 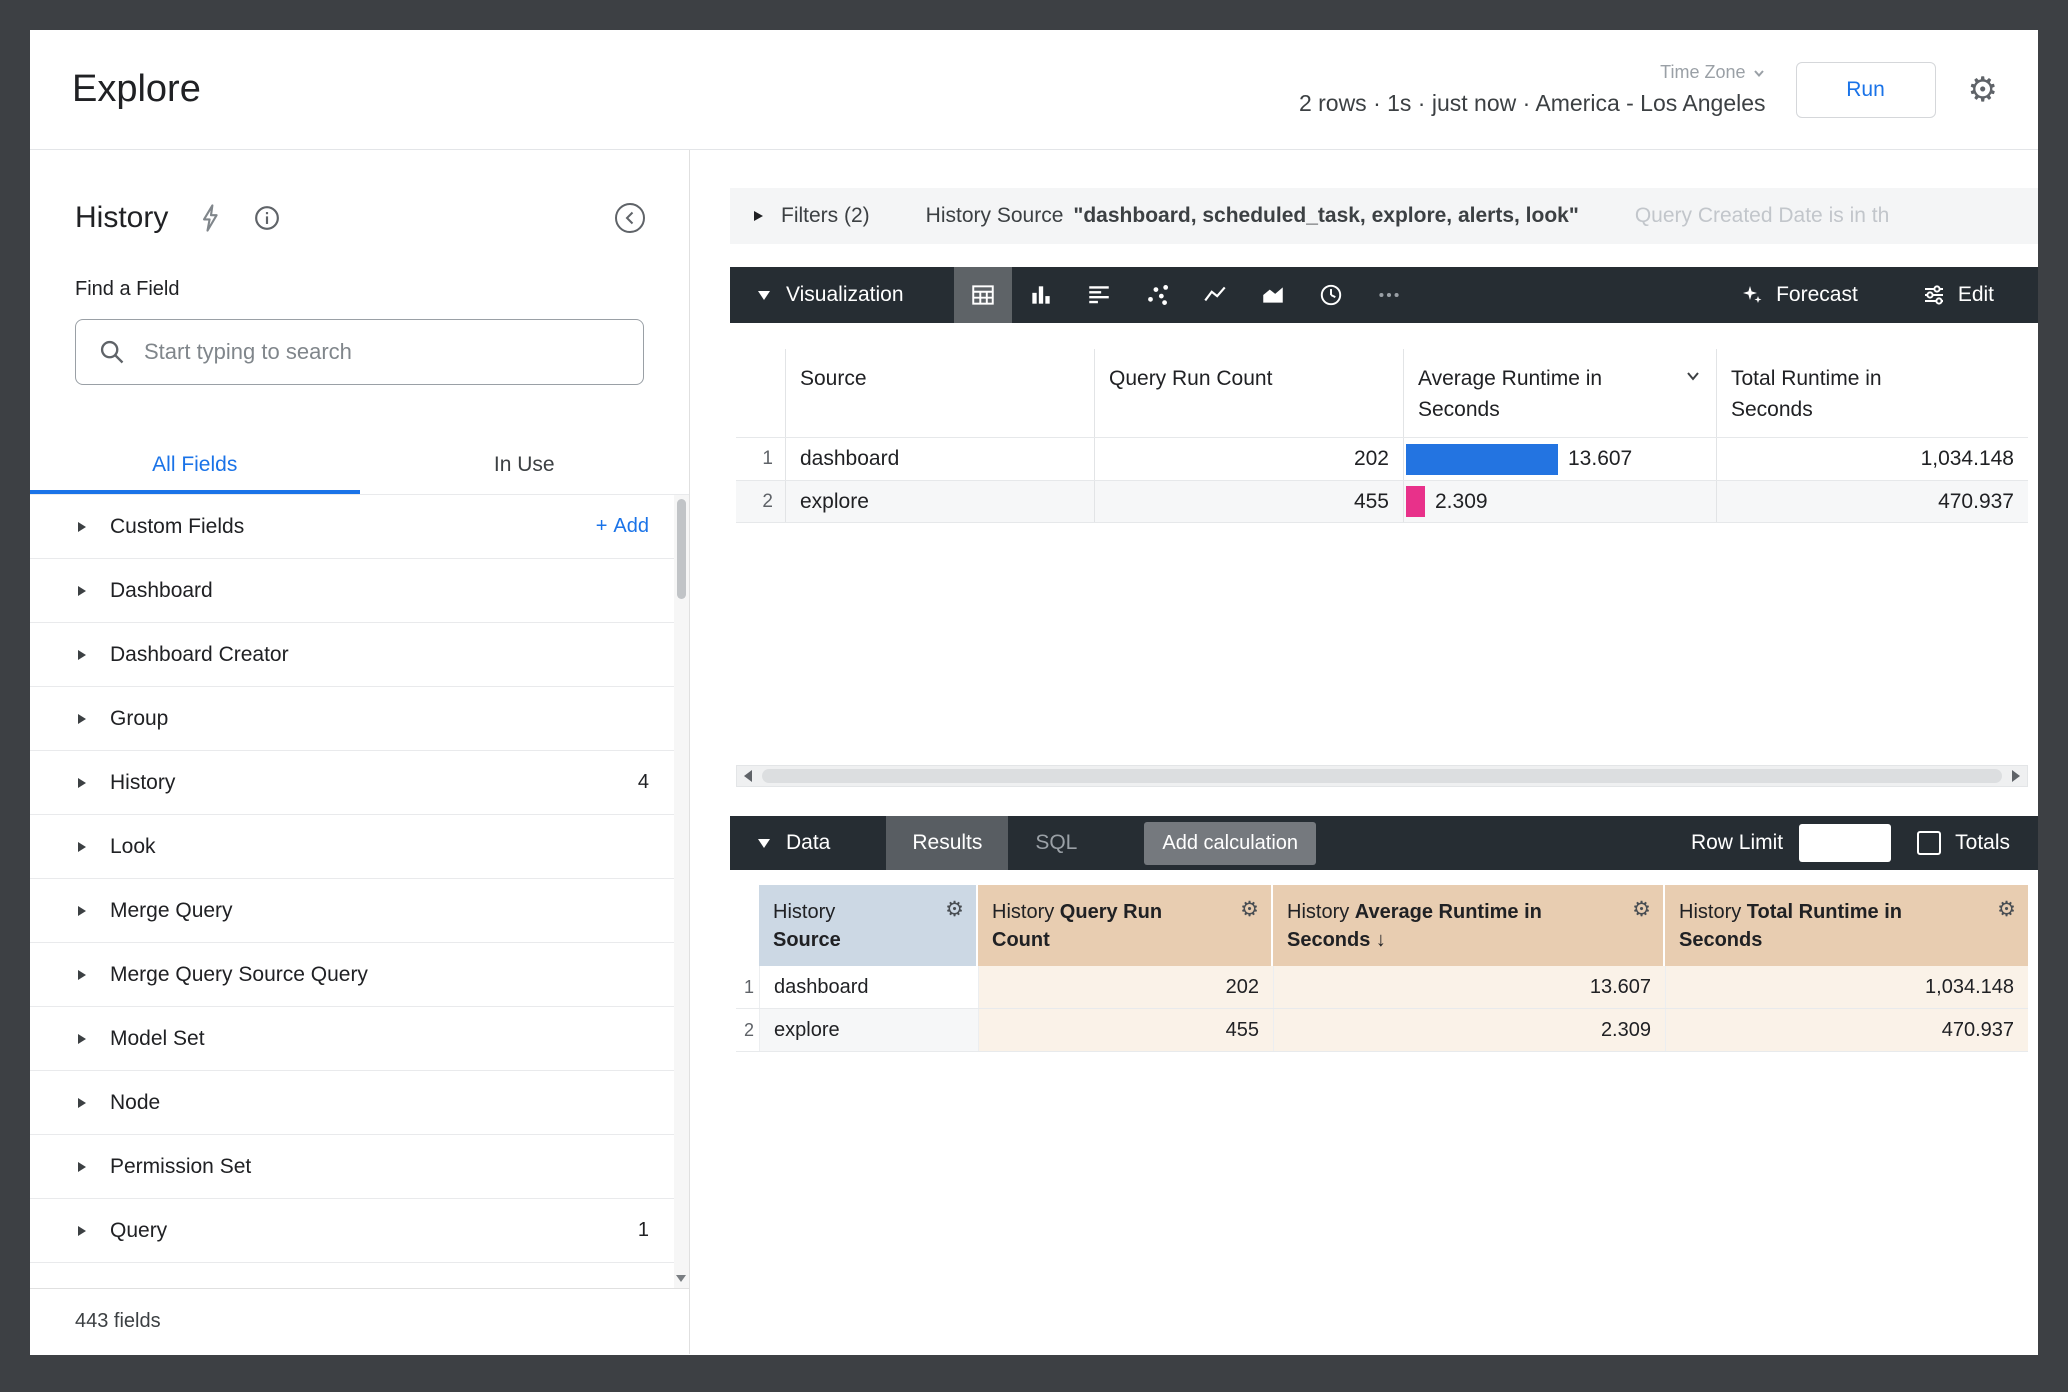 What do you see at coordinates (868, 987) in the screenshot?
I see `cell-history-source: dashboard` at bounding box center [868, 987].